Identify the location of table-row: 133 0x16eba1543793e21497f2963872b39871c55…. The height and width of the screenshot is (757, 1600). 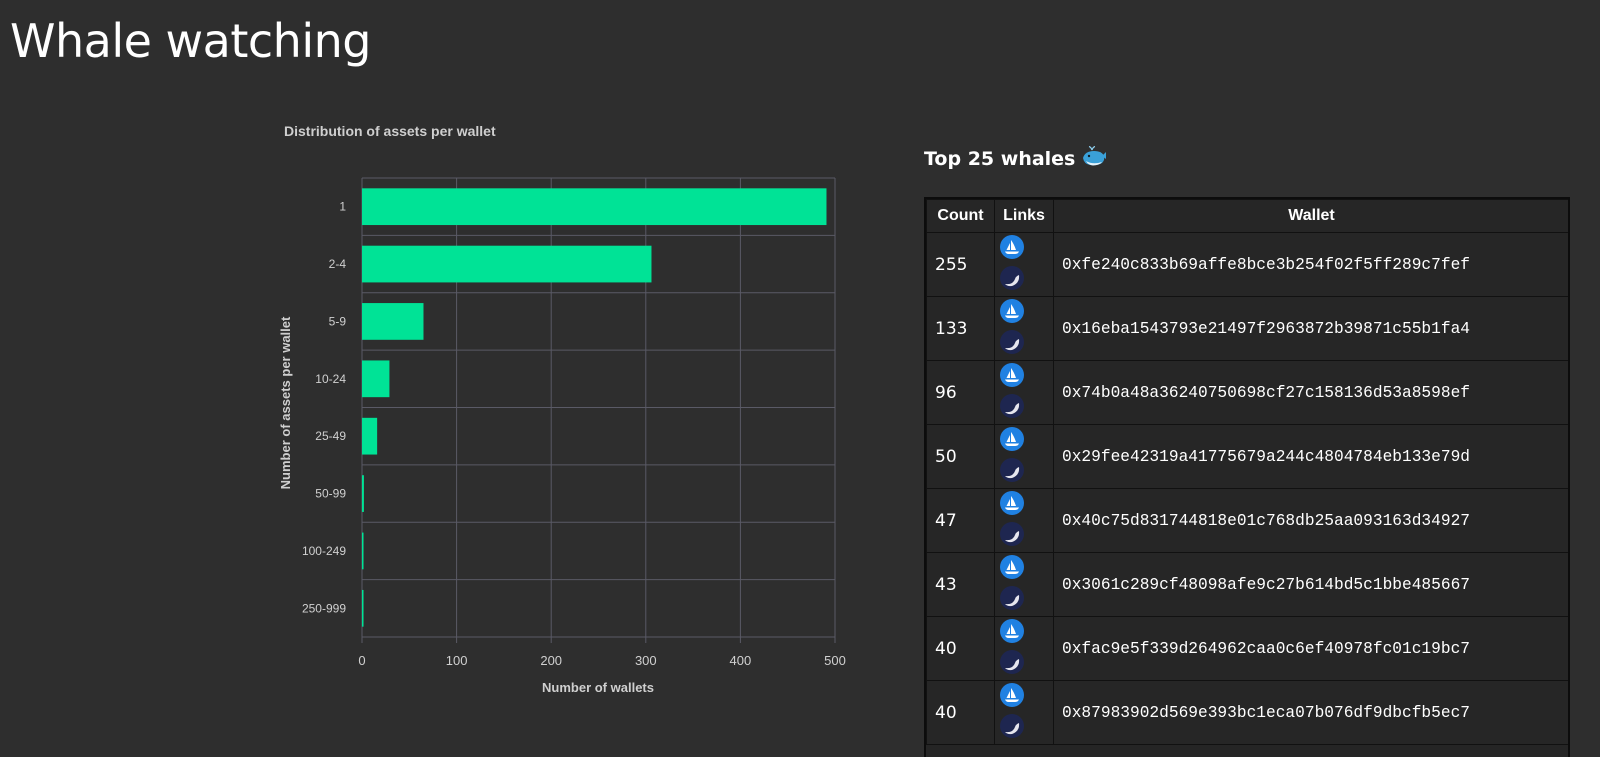
(1247, 328).